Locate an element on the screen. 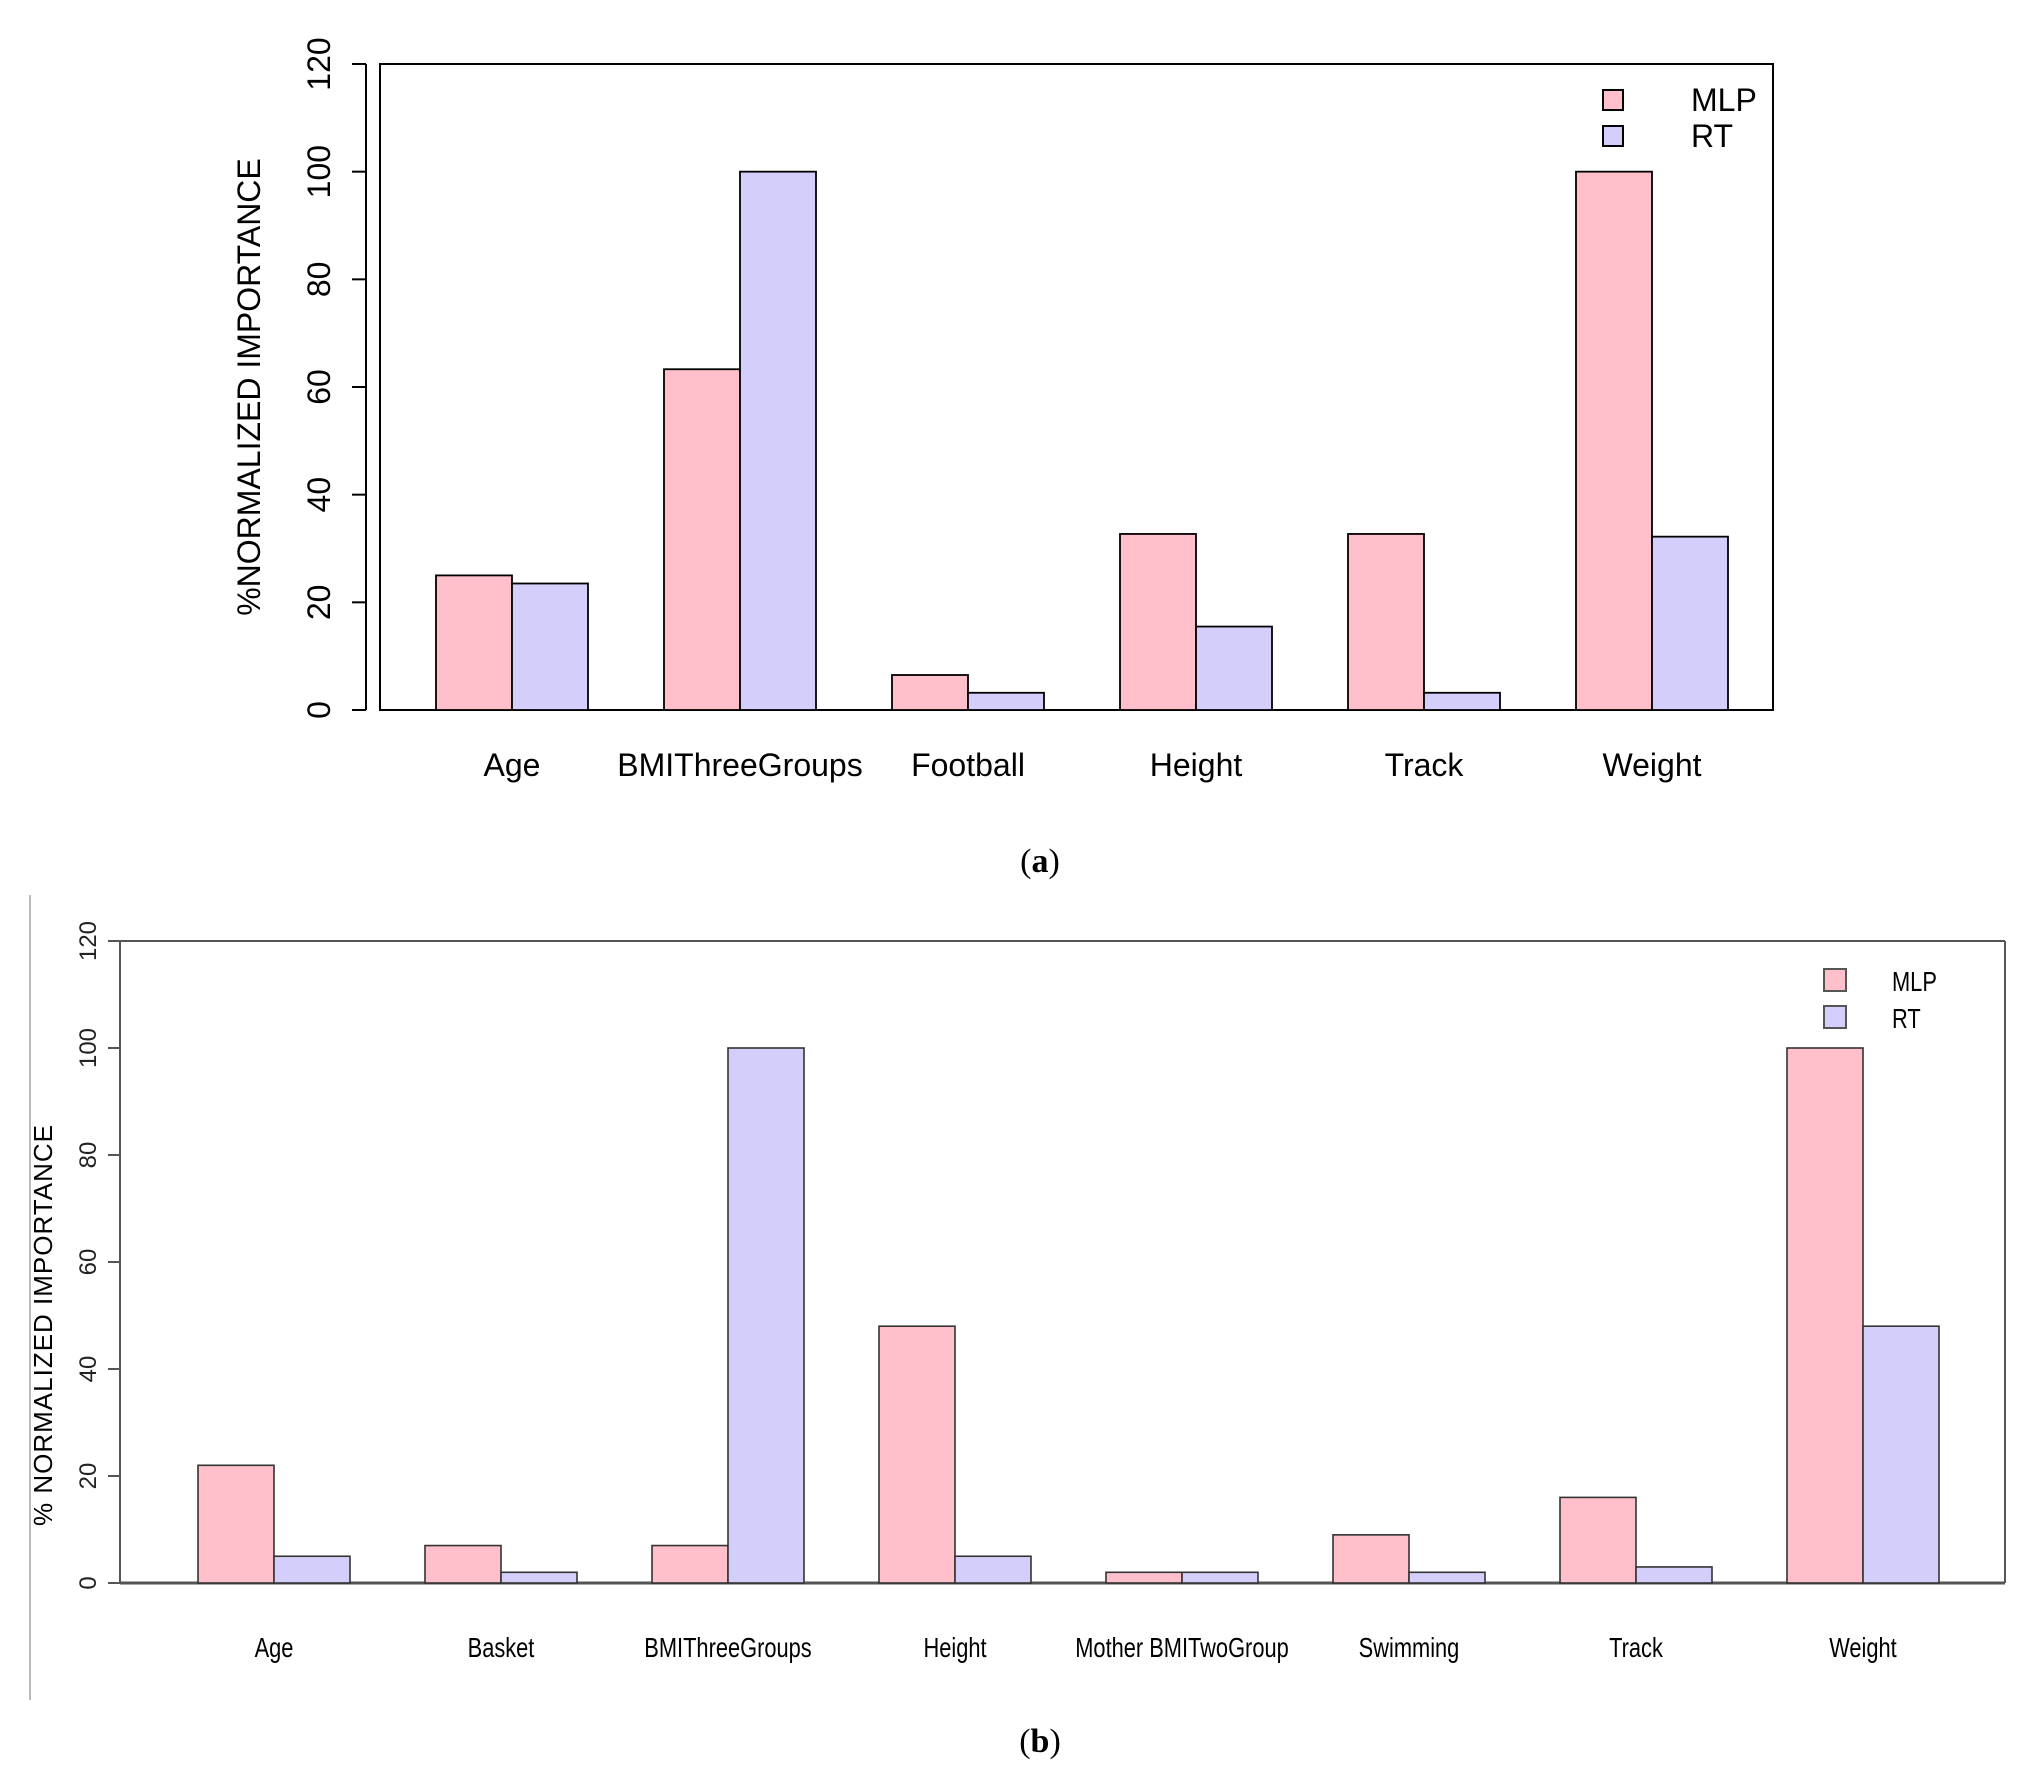 The height and width of the screenshot is (1772, 2024). category-label: Basket is located at coordinates (501, 1647).